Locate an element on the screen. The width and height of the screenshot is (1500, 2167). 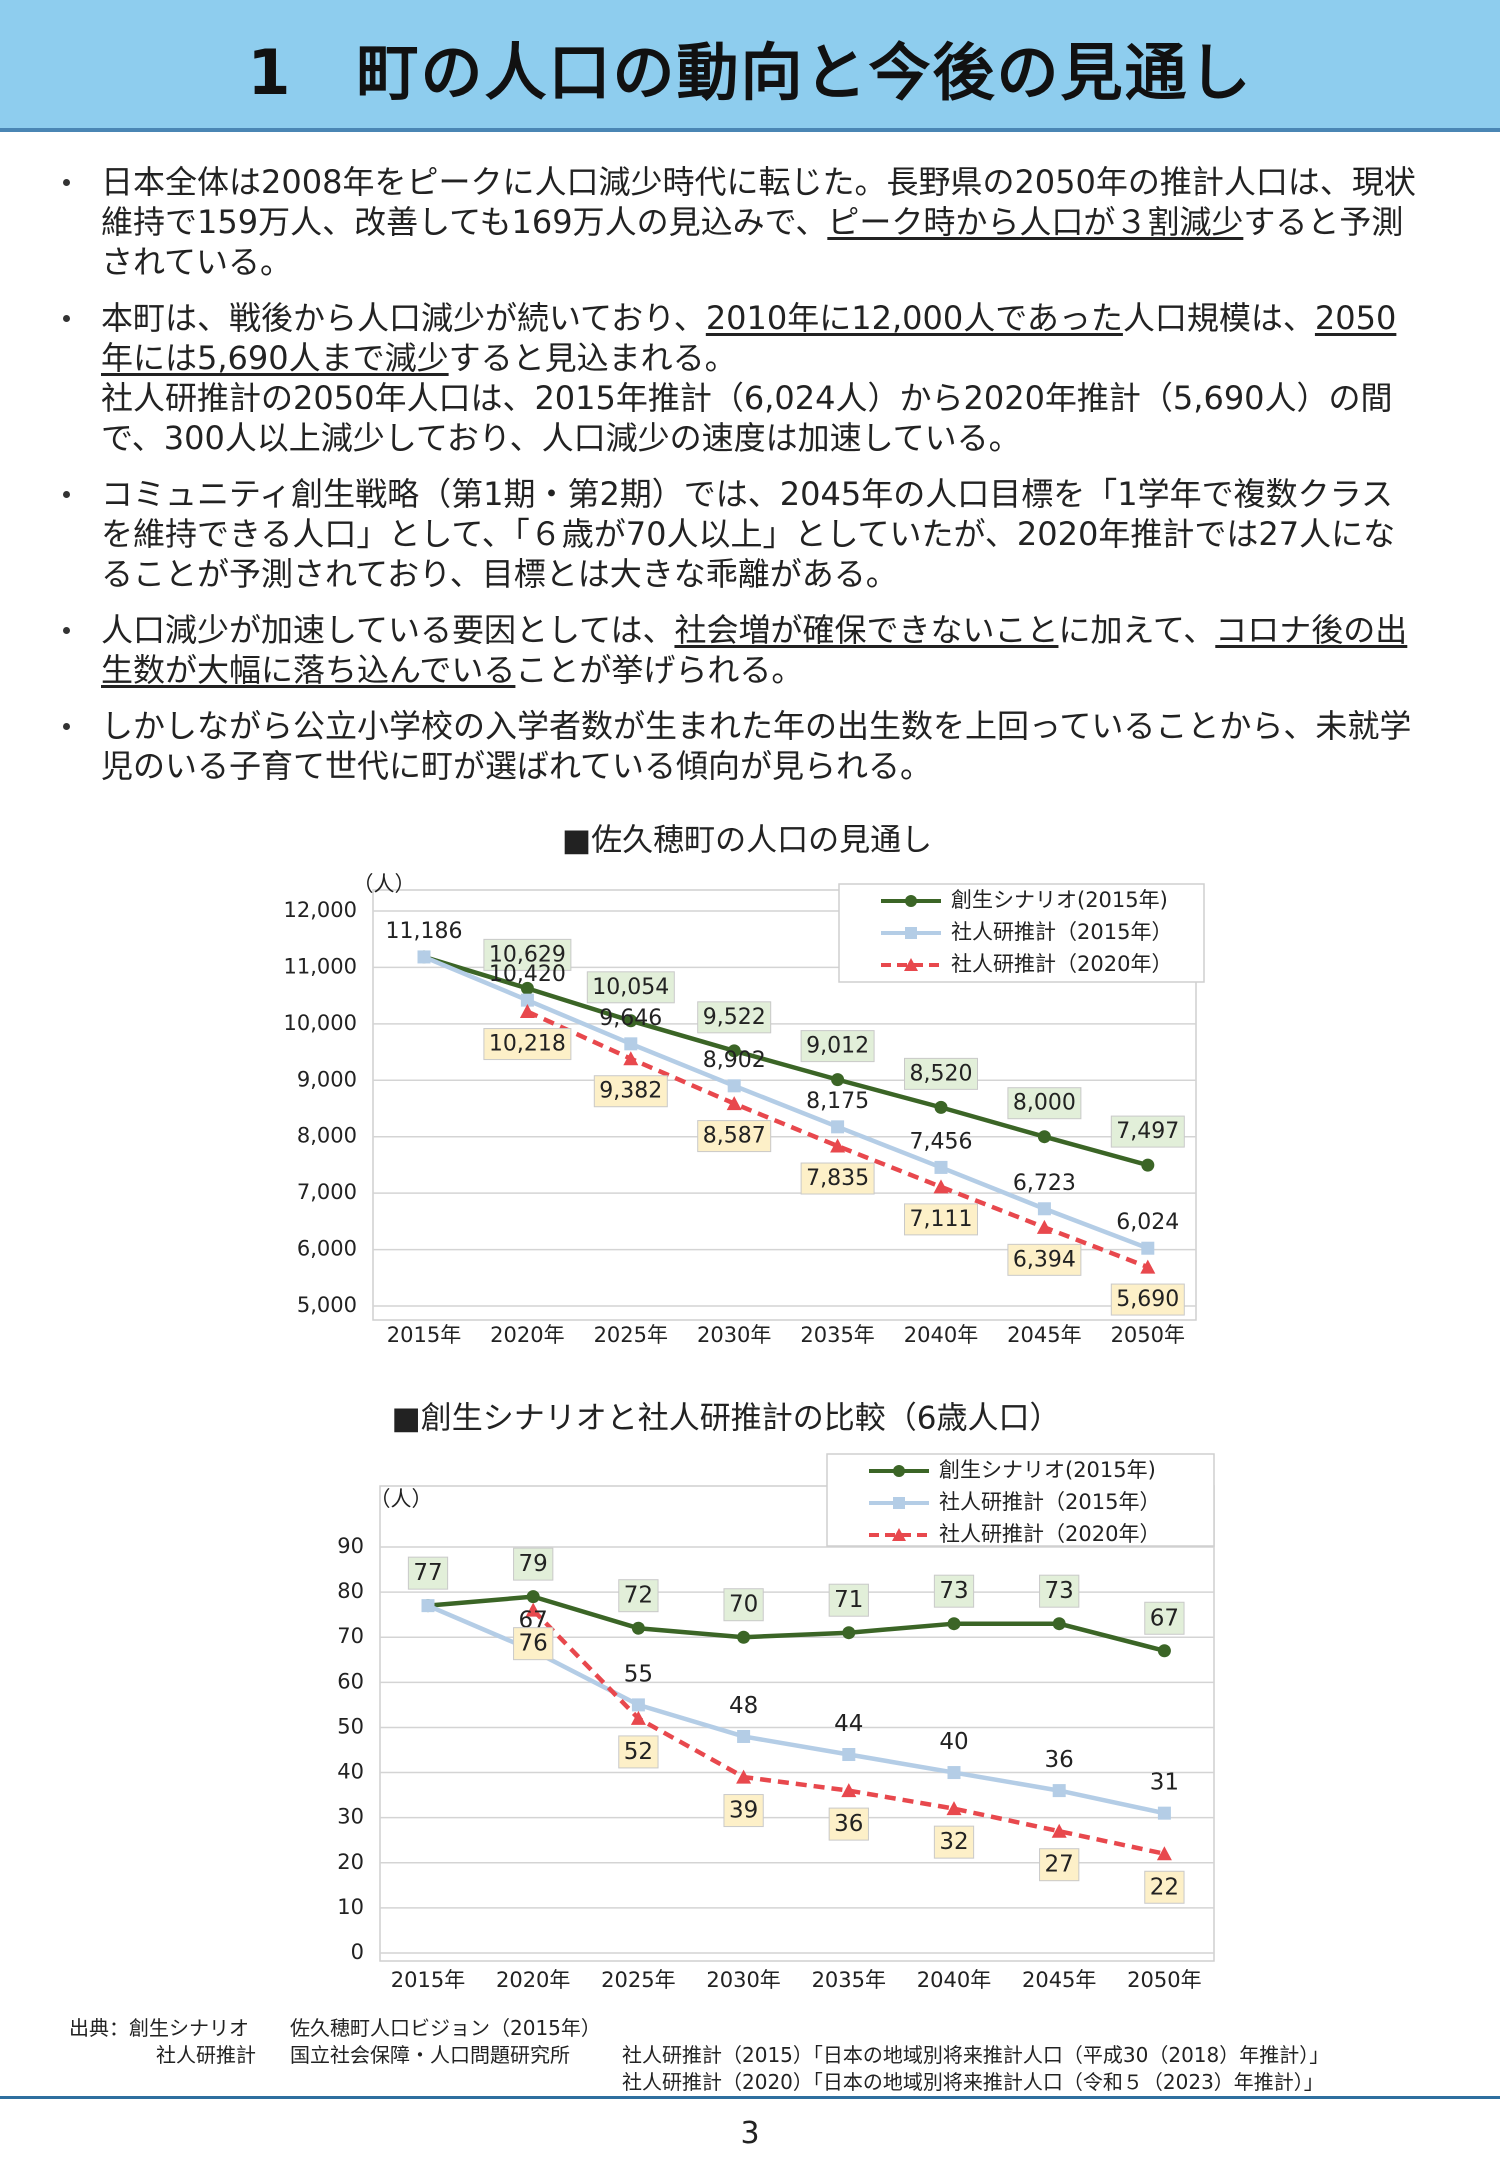
data-label: 44 is located at coordinates (848, 1724).